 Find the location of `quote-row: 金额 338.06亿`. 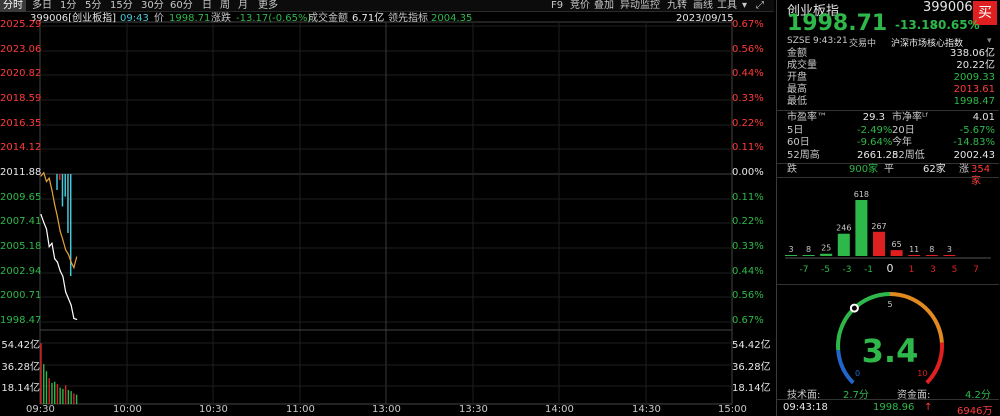

quote-row: 金额 338.06亿 is located at coordinates (888, 54).